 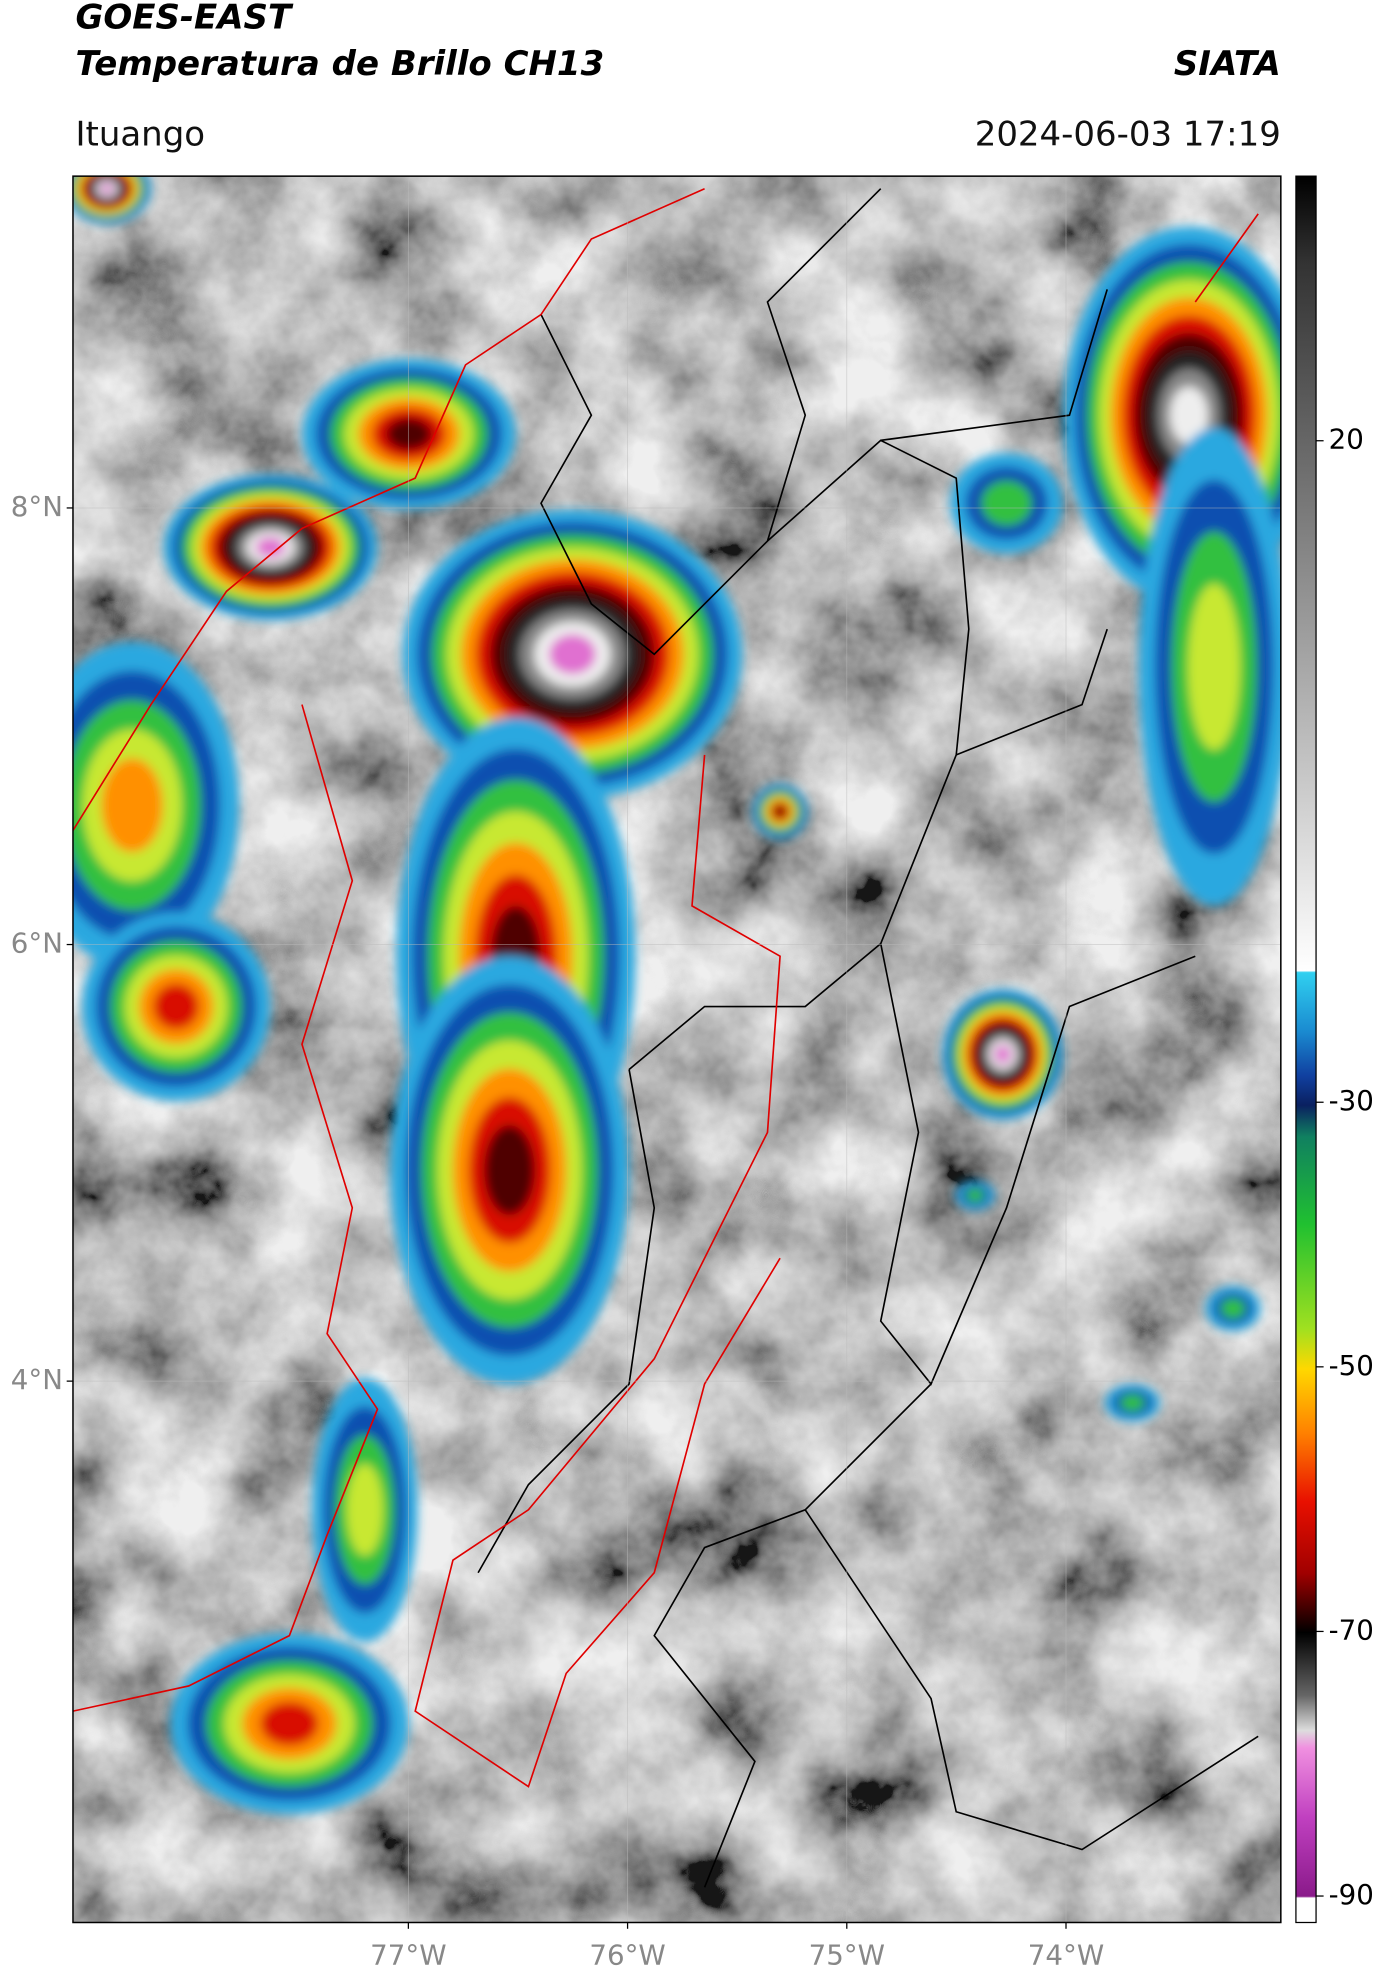 What do you see at coordinates (37, 506) in the screenshot?
I see `lat-tick-label: 8°N` at bounding box center [37, 506].